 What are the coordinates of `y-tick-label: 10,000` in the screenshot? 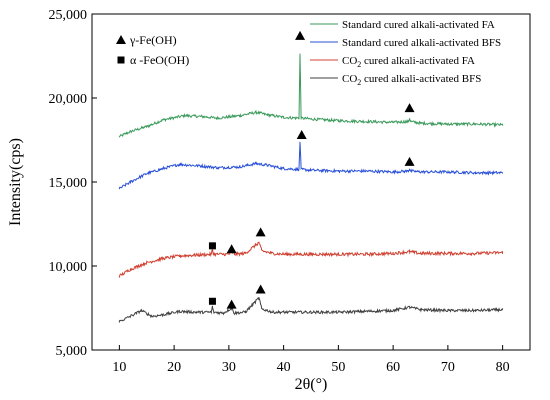 It's located at (68, 267).